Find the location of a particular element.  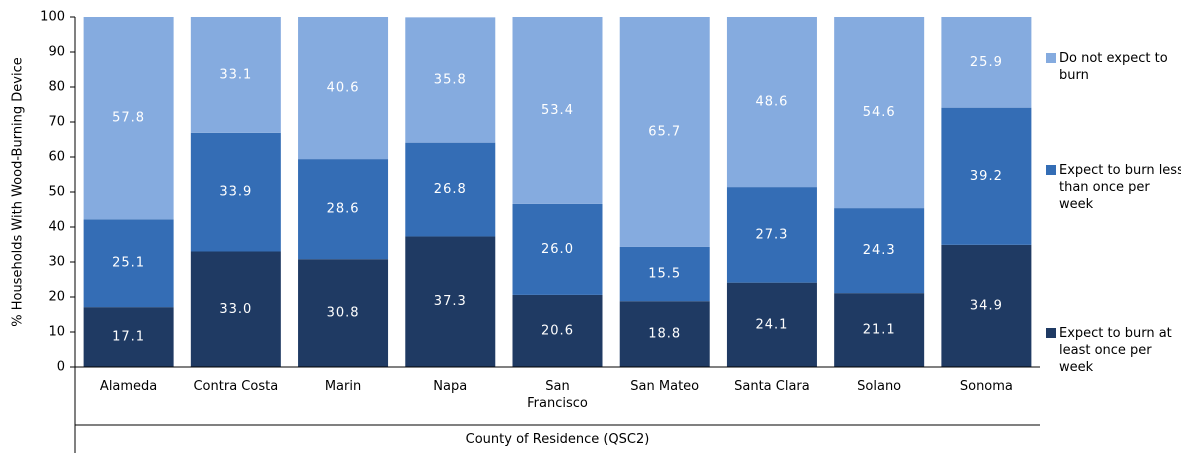

value-label: 18.8 is located at coordinates (664, 334).